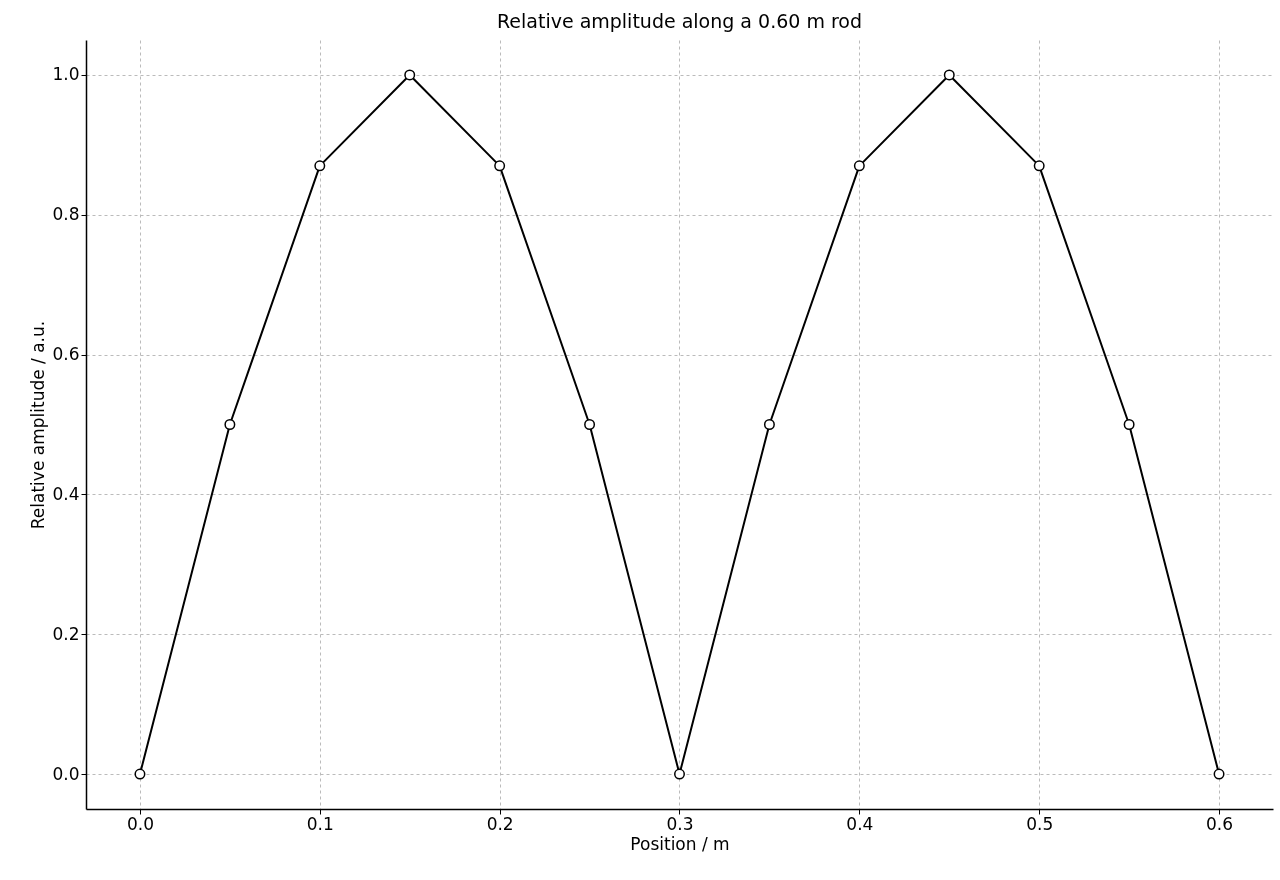 Image resolution: width=1280 pixels, height=880 pixels. Describe the element at coordinates (66, 354) in the screenshot. I see `y-tick-label: 0.6` at that location.